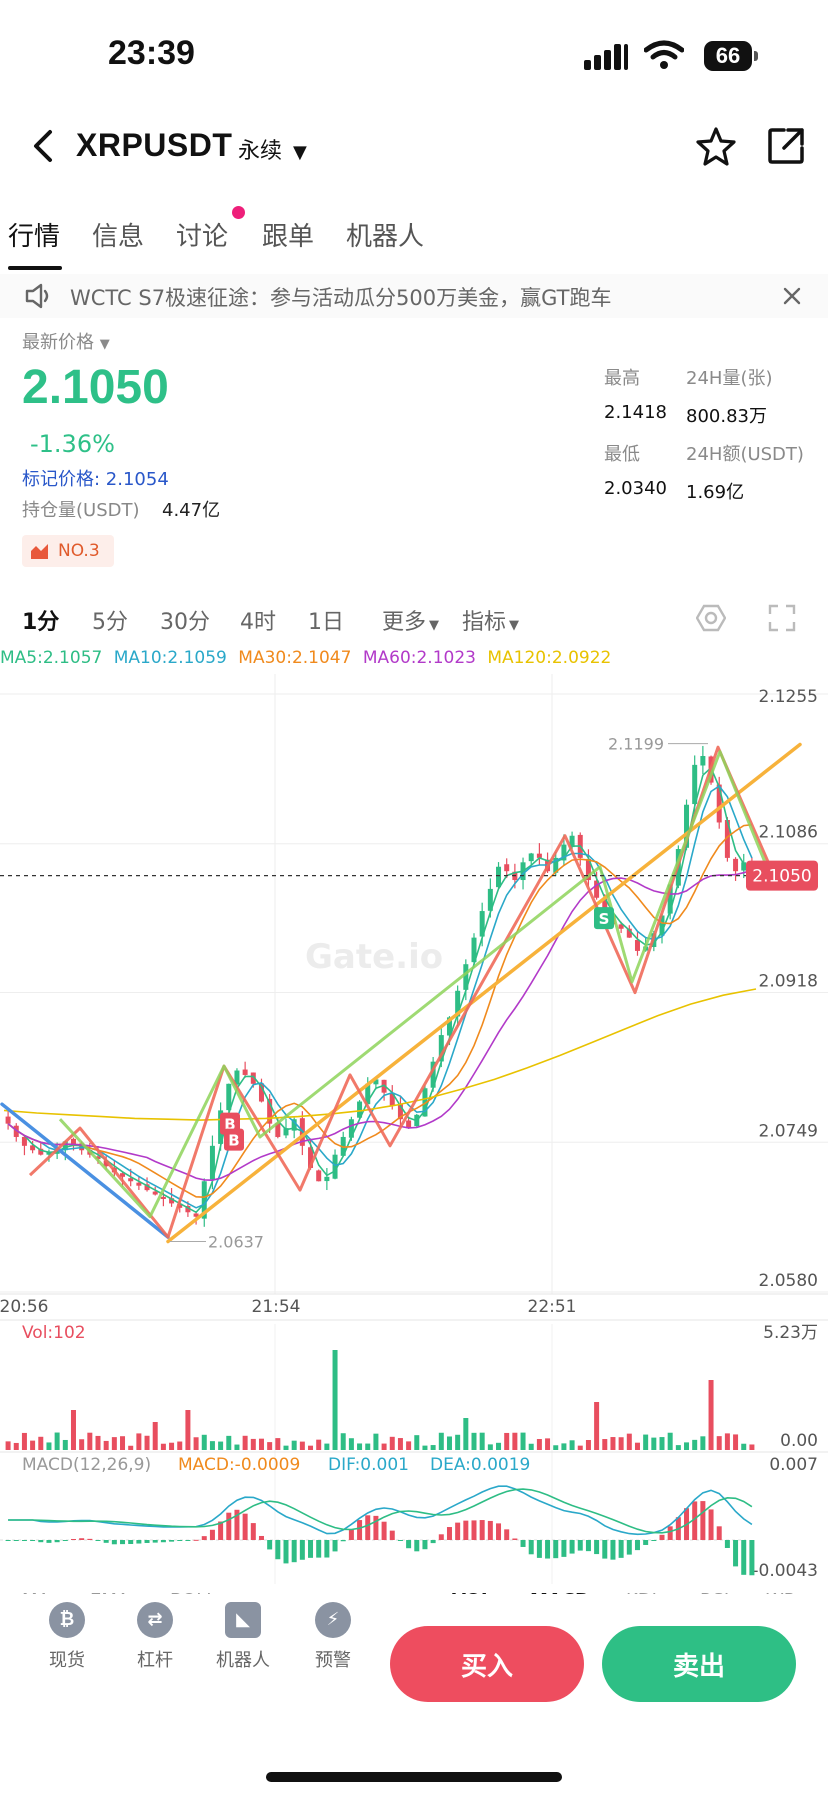  I want to click on notice-banner: WCTC S7极速征途：参与活动瓜分500万美金，赢GT跑车, so click(414, 296).